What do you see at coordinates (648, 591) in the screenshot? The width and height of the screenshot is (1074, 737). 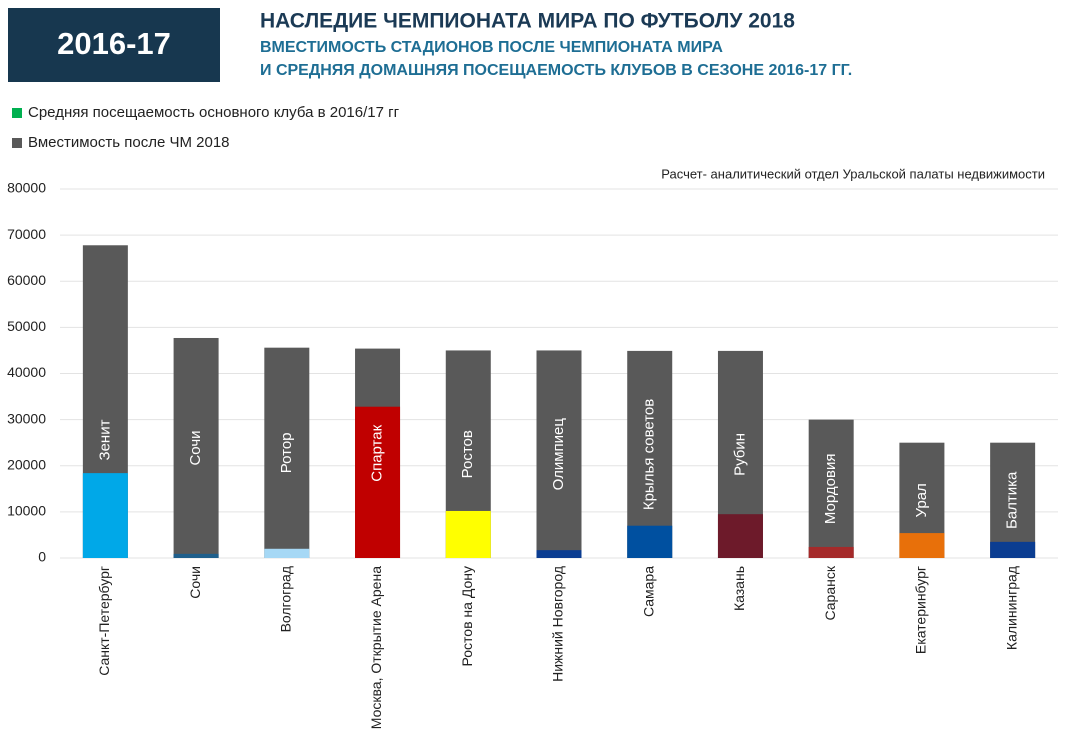 I see `x-tick-label: Самара` at bounding box center [648, 591].